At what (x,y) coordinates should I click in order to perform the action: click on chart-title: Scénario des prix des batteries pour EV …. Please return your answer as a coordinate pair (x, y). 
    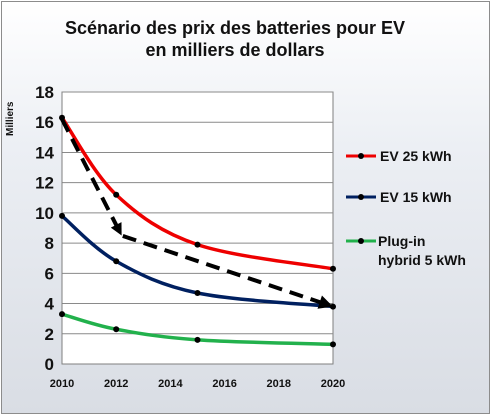
    Looking at the image, I should click on (235, 39).